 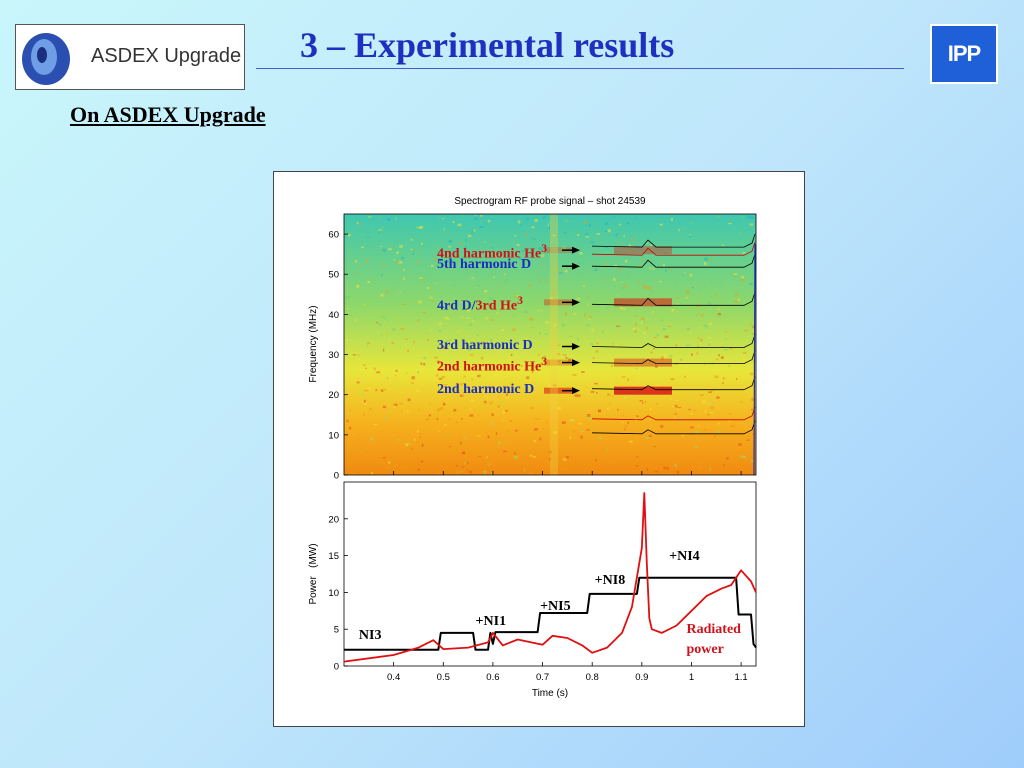 I want to click on asdex-emblem-icon, so click(x=46, y=59).